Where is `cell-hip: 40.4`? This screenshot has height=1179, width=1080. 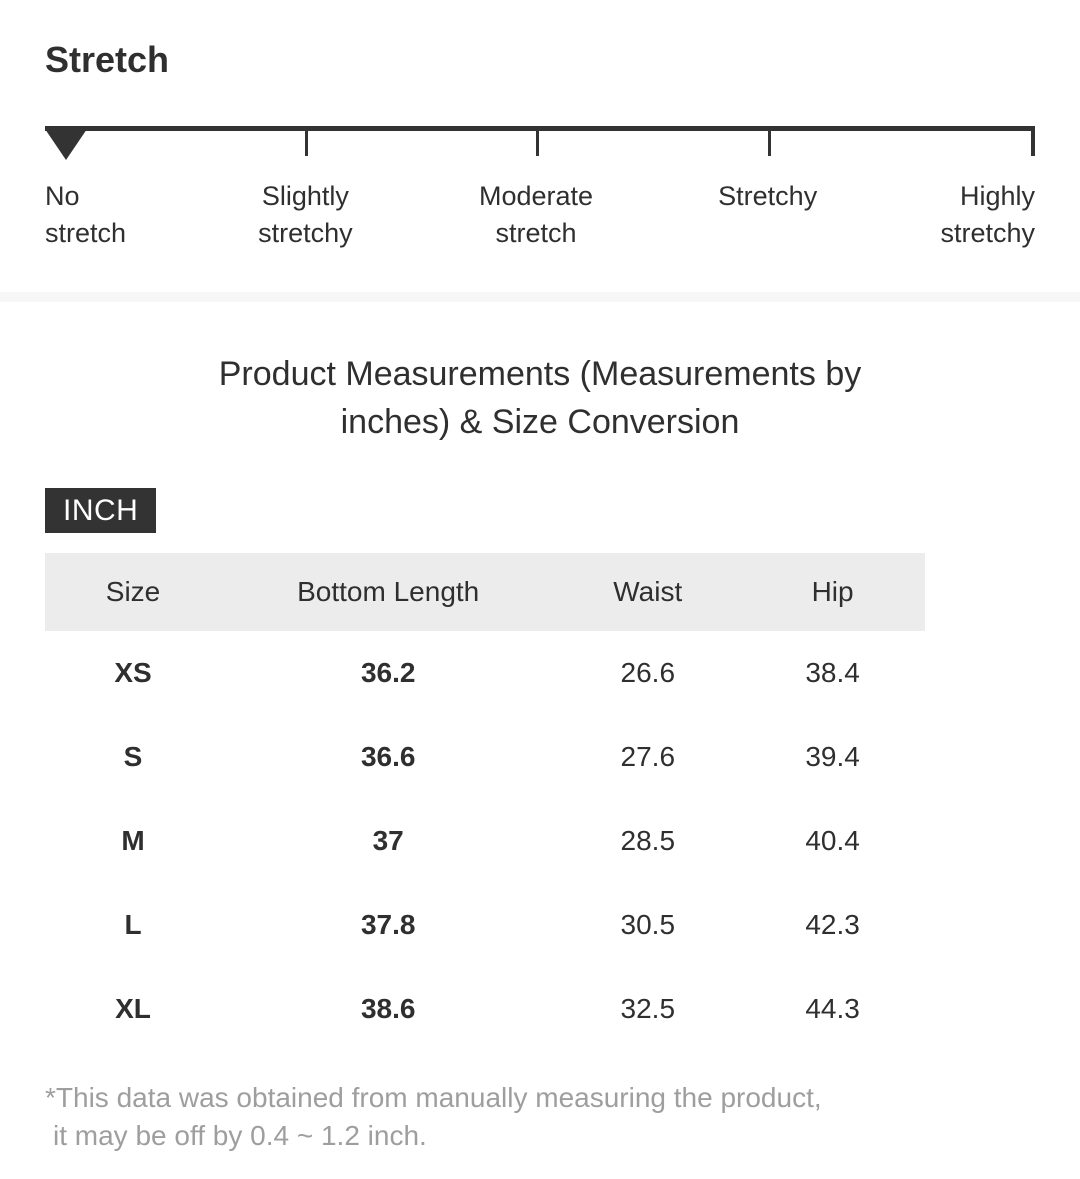
cell-hip: 40.4 is located at coordinates (832, 840).